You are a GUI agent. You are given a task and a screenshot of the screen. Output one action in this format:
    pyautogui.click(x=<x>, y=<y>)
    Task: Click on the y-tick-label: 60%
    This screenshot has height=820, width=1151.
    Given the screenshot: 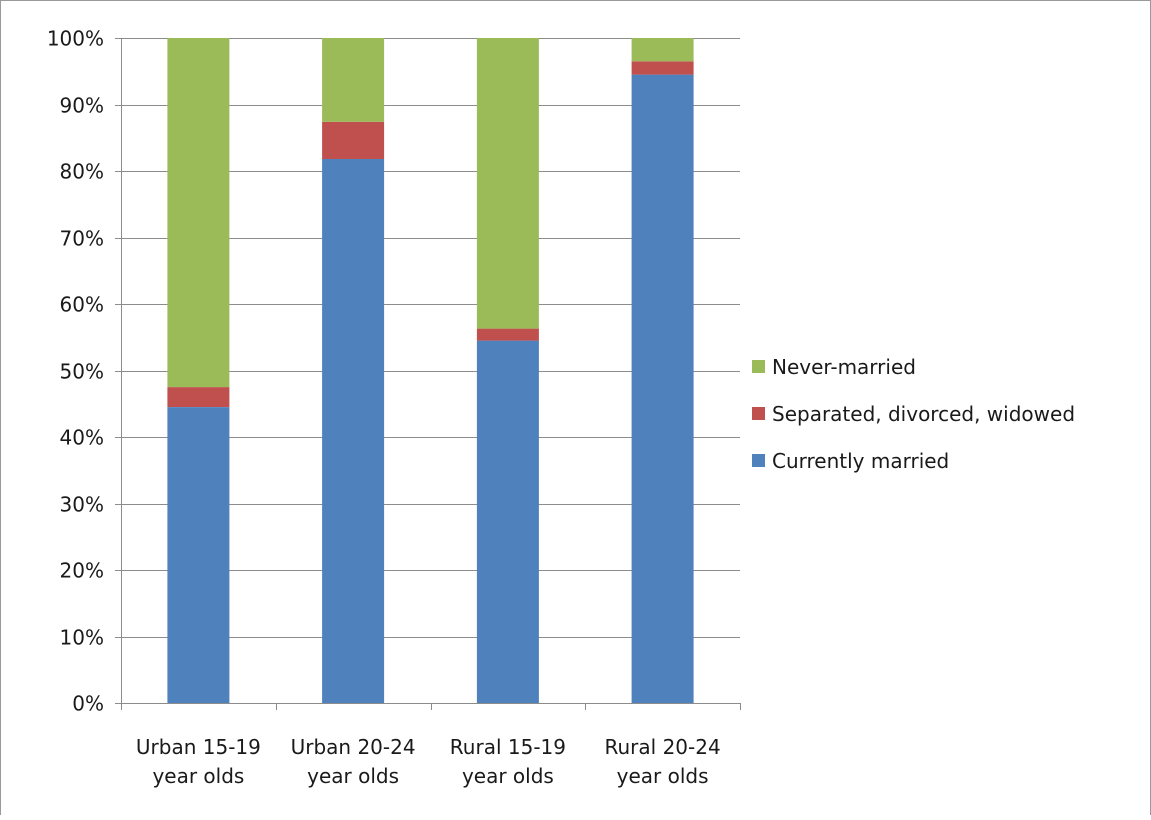 What is the action you would take?
    pyautogui.click(x=82, y=305)
    